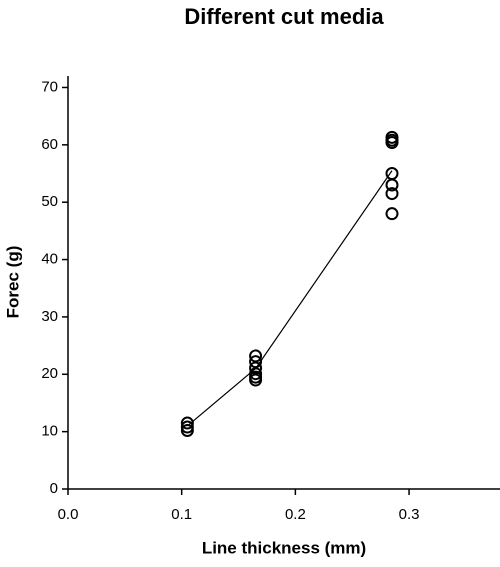 The width and height of the screenshot is (500, 567). I want to click on x-axis-label: Line thickness (mm), so click(284, 547).